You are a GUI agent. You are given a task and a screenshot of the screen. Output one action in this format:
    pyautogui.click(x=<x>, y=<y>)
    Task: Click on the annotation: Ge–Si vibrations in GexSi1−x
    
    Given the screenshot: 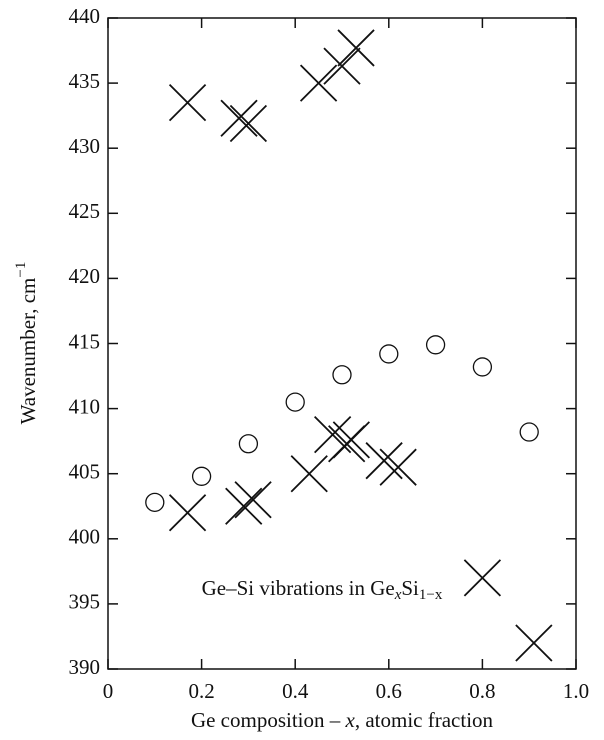 What is the action you would take?
    pyautogui.click(x=322, y=590)
    